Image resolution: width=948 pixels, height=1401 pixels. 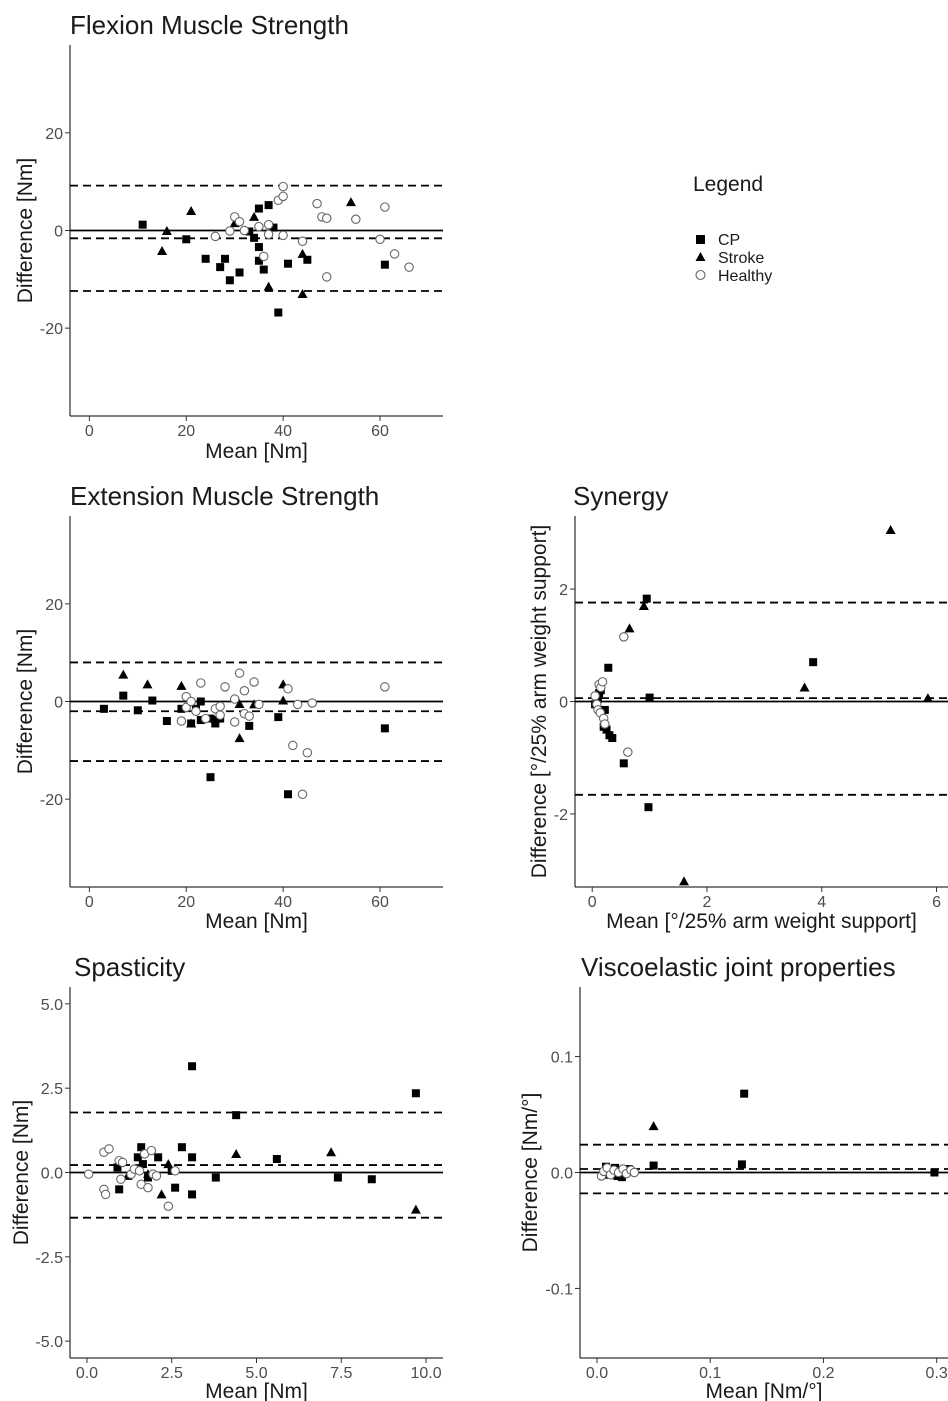 What do you see at coordinates (707, 902) in the screenshot?
I see `x-tick-label: 2` at bounding box center [707, 902].